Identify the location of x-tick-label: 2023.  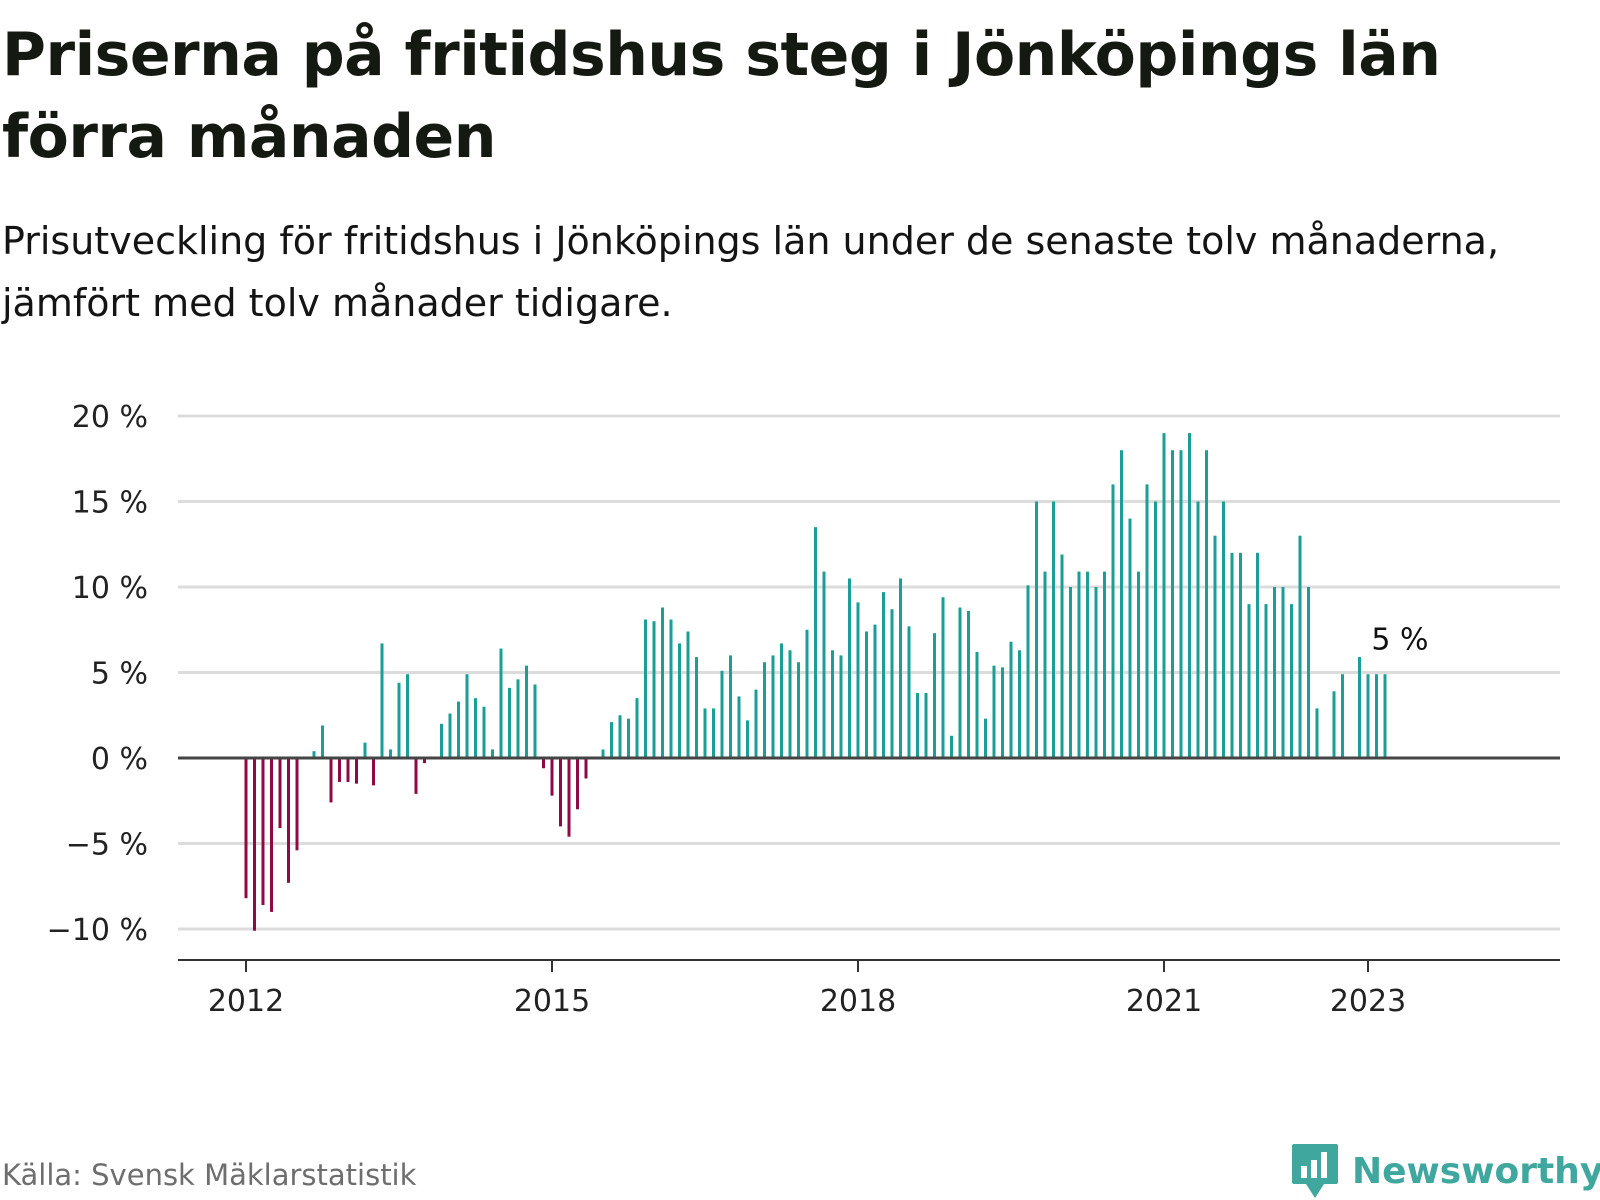
(1368, 1001).